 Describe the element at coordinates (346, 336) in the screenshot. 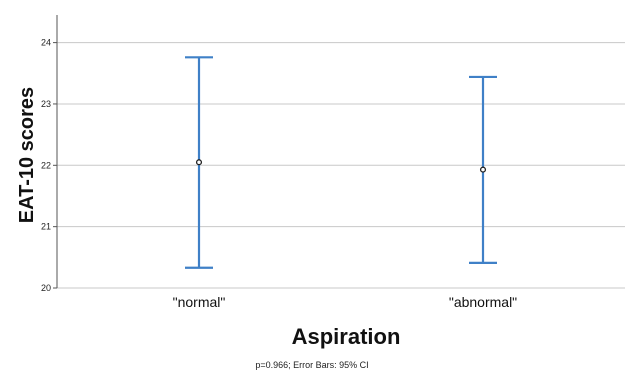

I see `x-axis-title: Aspiration` at that location.